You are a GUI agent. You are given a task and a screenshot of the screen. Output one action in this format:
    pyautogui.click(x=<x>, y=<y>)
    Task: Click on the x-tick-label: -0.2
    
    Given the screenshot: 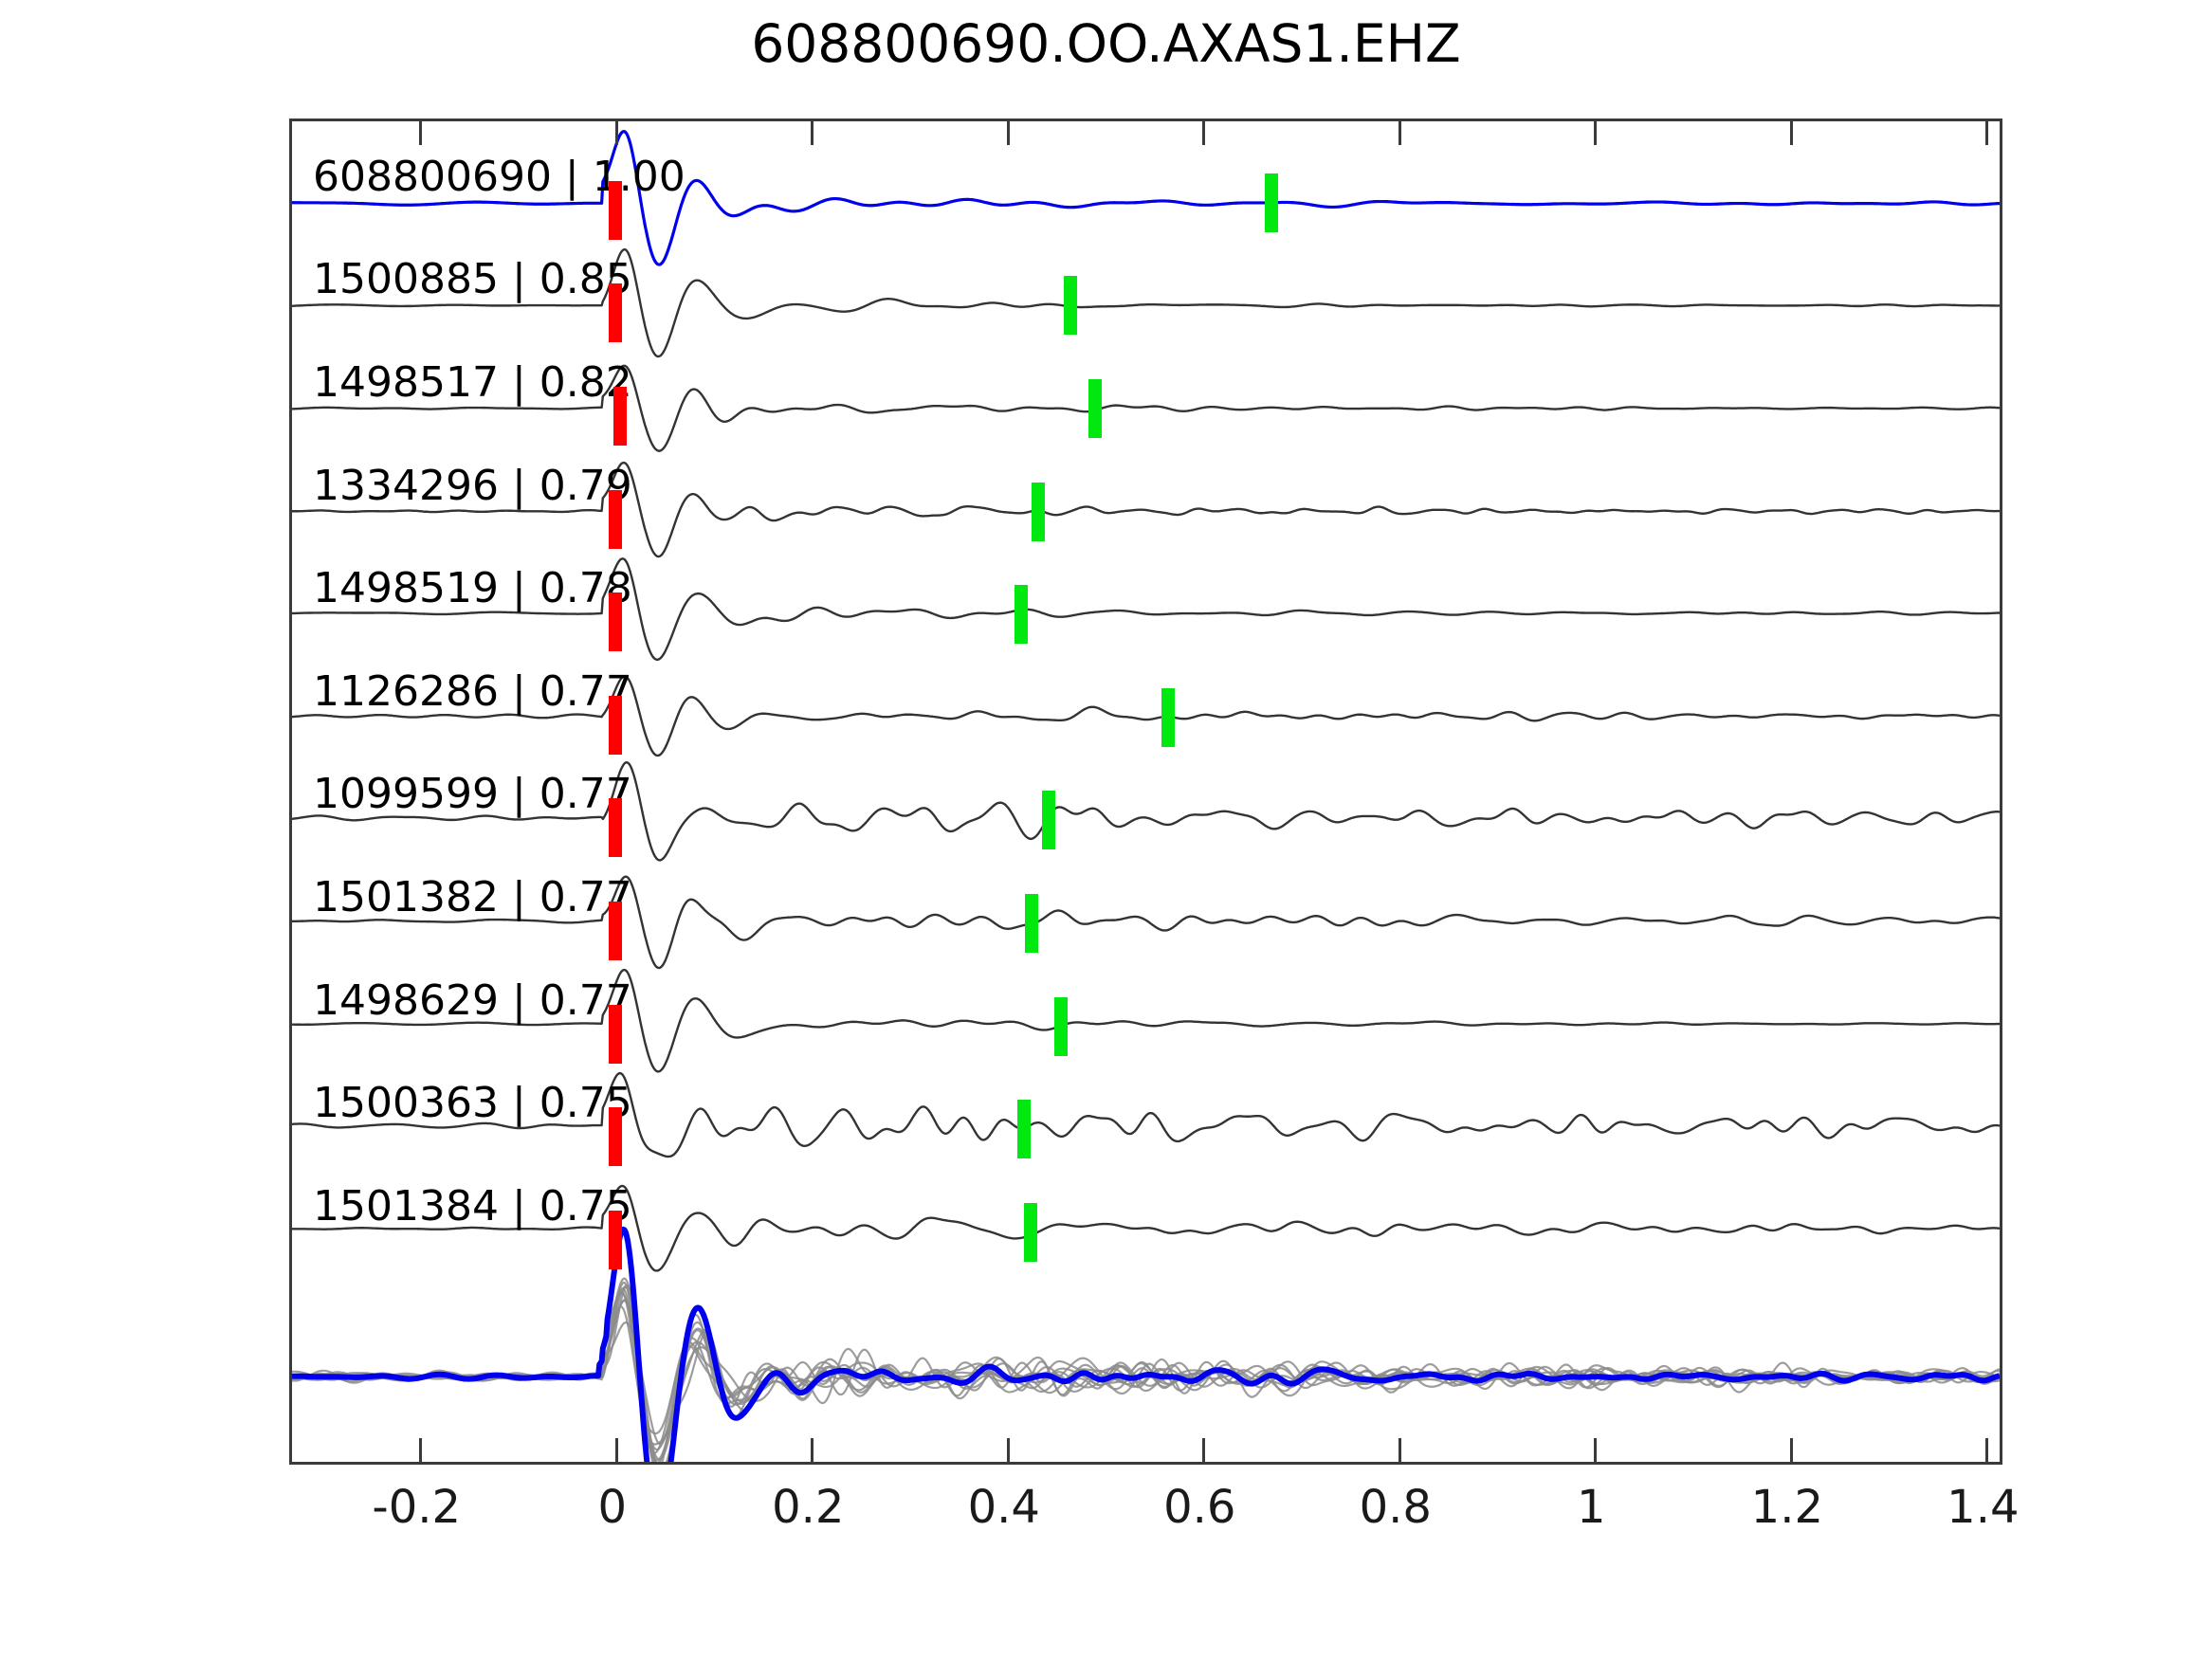 What is the action you would take?
    pyautogui.click(x=417, y=1507)
    